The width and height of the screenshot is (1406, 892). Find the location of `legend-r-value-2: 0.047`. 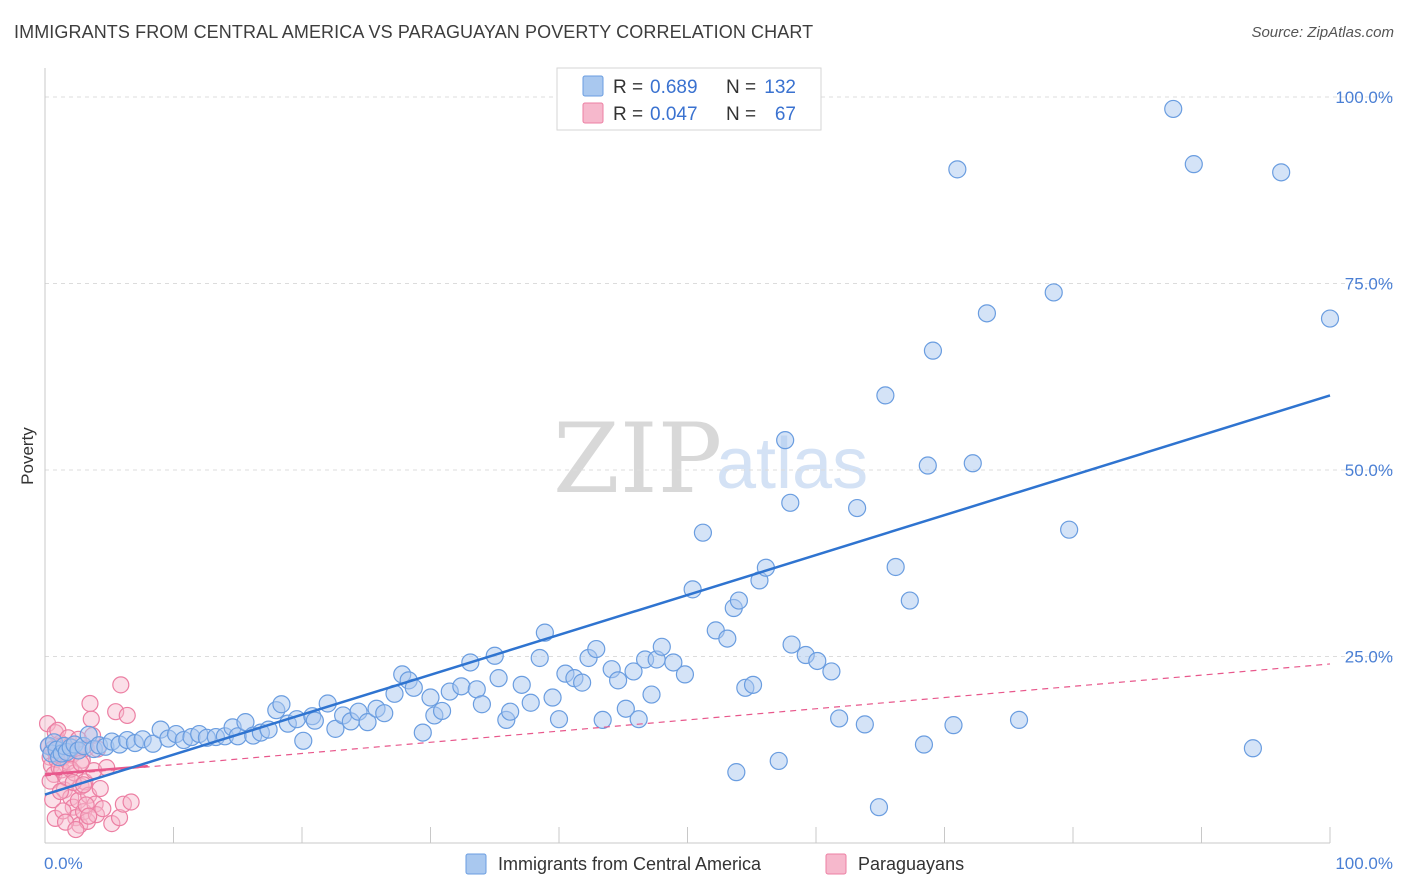

legend-r-value-2: 0.047 is located at coordinates (674, 114).